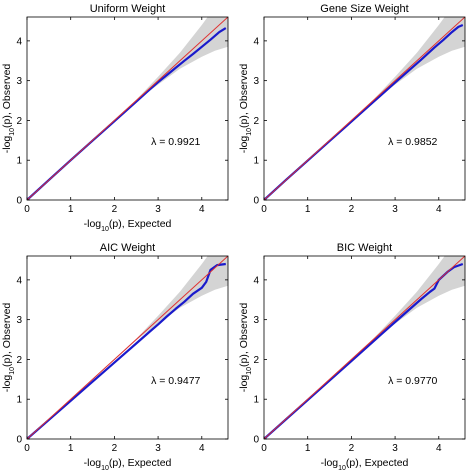 The height and width of the screenshot is (474, 474). Describe the element at coordinates (412, 381) in the screenshot. I see `lambda-annotation: λ = 0.9770` at that location.